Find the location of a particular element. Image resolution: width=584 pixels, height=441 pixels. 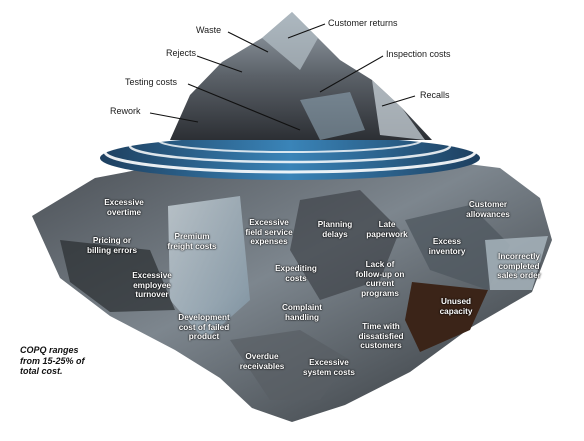

label-testing-costs: Testing costs is located at coordinates (151, 82).